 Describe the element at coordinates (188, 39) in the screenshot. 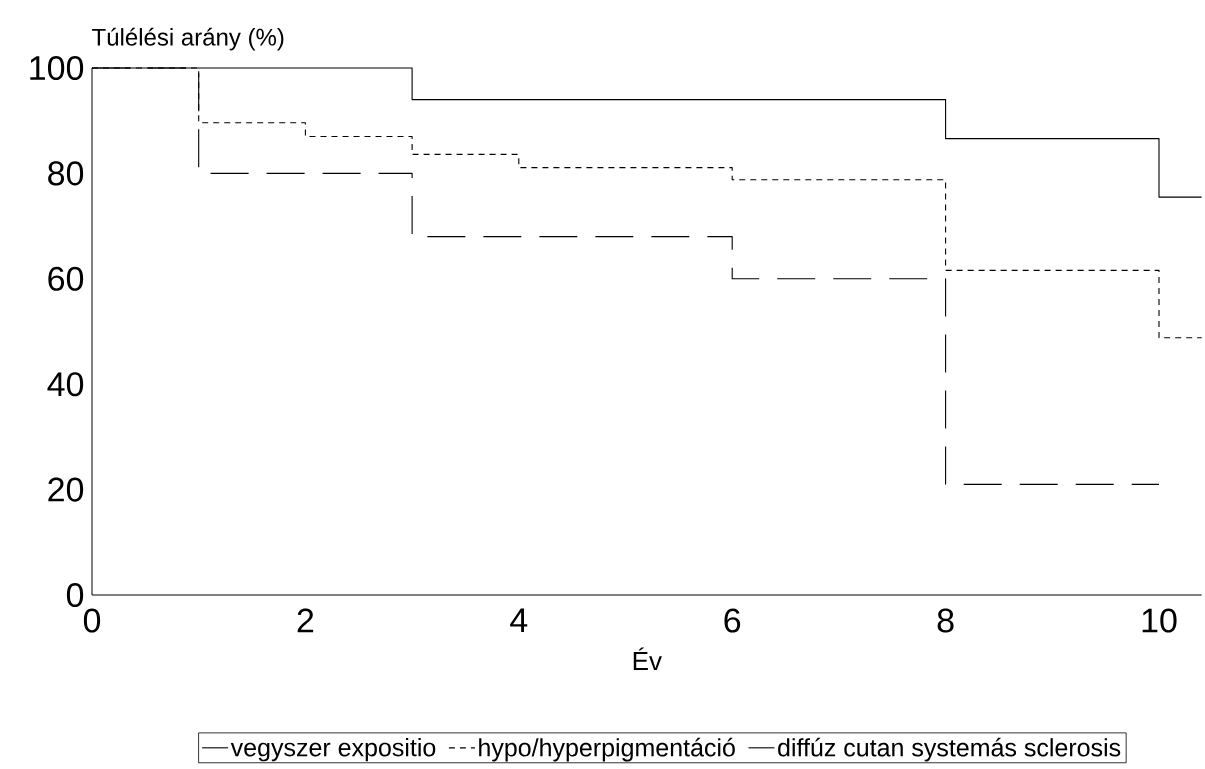

I see `y-axis-title: Túlélési arány (%)` at that location.